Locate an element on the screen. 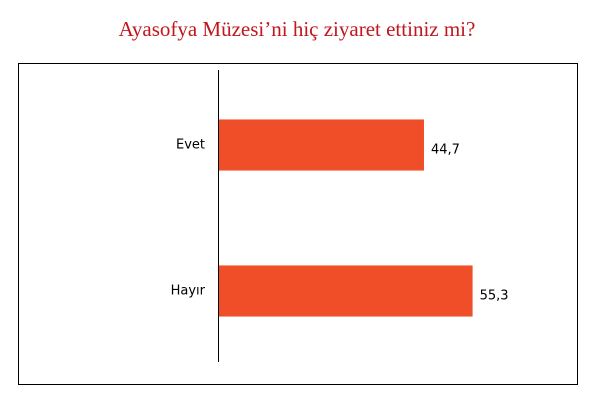 The image size is (594, 410). y-tick-label: Hayır is located at coordinates (188, 291).